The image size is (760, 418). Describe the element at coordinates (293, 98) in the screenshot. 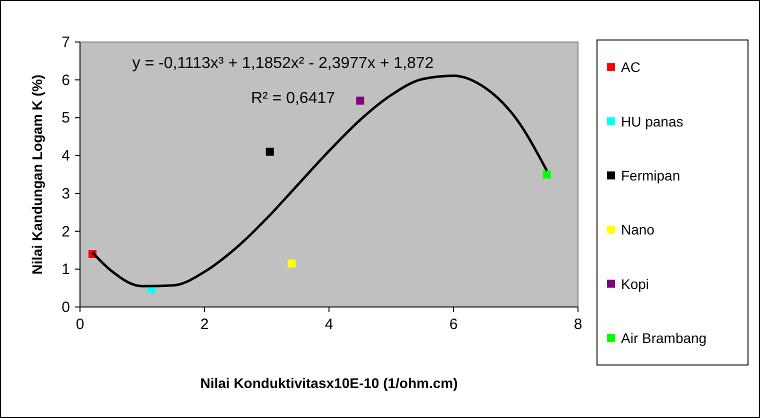

I see `annotation: R² = 0,6417` at that location.